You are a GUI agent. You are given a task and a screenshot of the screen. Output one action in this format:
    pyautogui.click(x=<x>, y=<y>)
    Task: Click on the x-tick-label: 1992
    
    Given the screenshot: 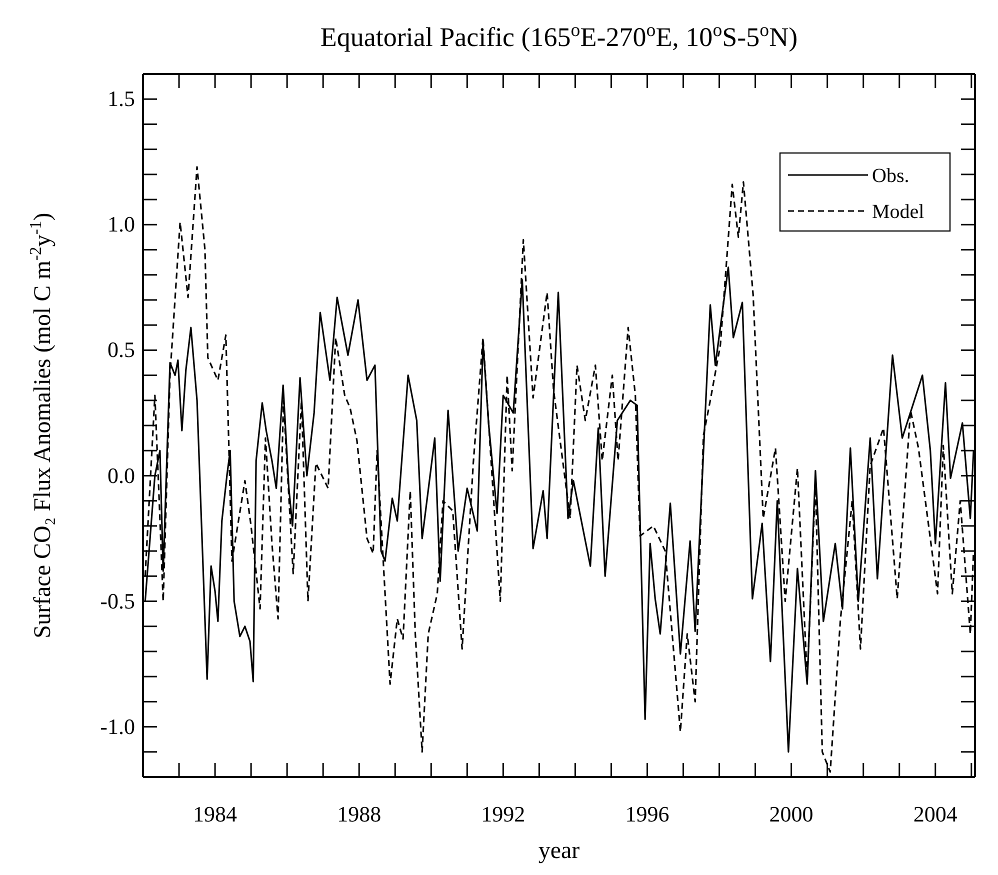 What is the action you would take?
    pyautogui.click(x=503, y=813)
    